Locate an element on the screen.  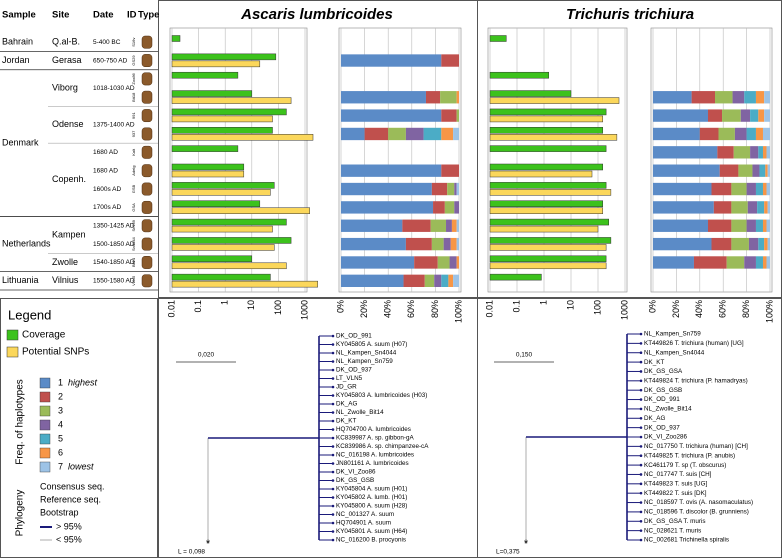
site: Viborg is located at coordinates (65, 87).